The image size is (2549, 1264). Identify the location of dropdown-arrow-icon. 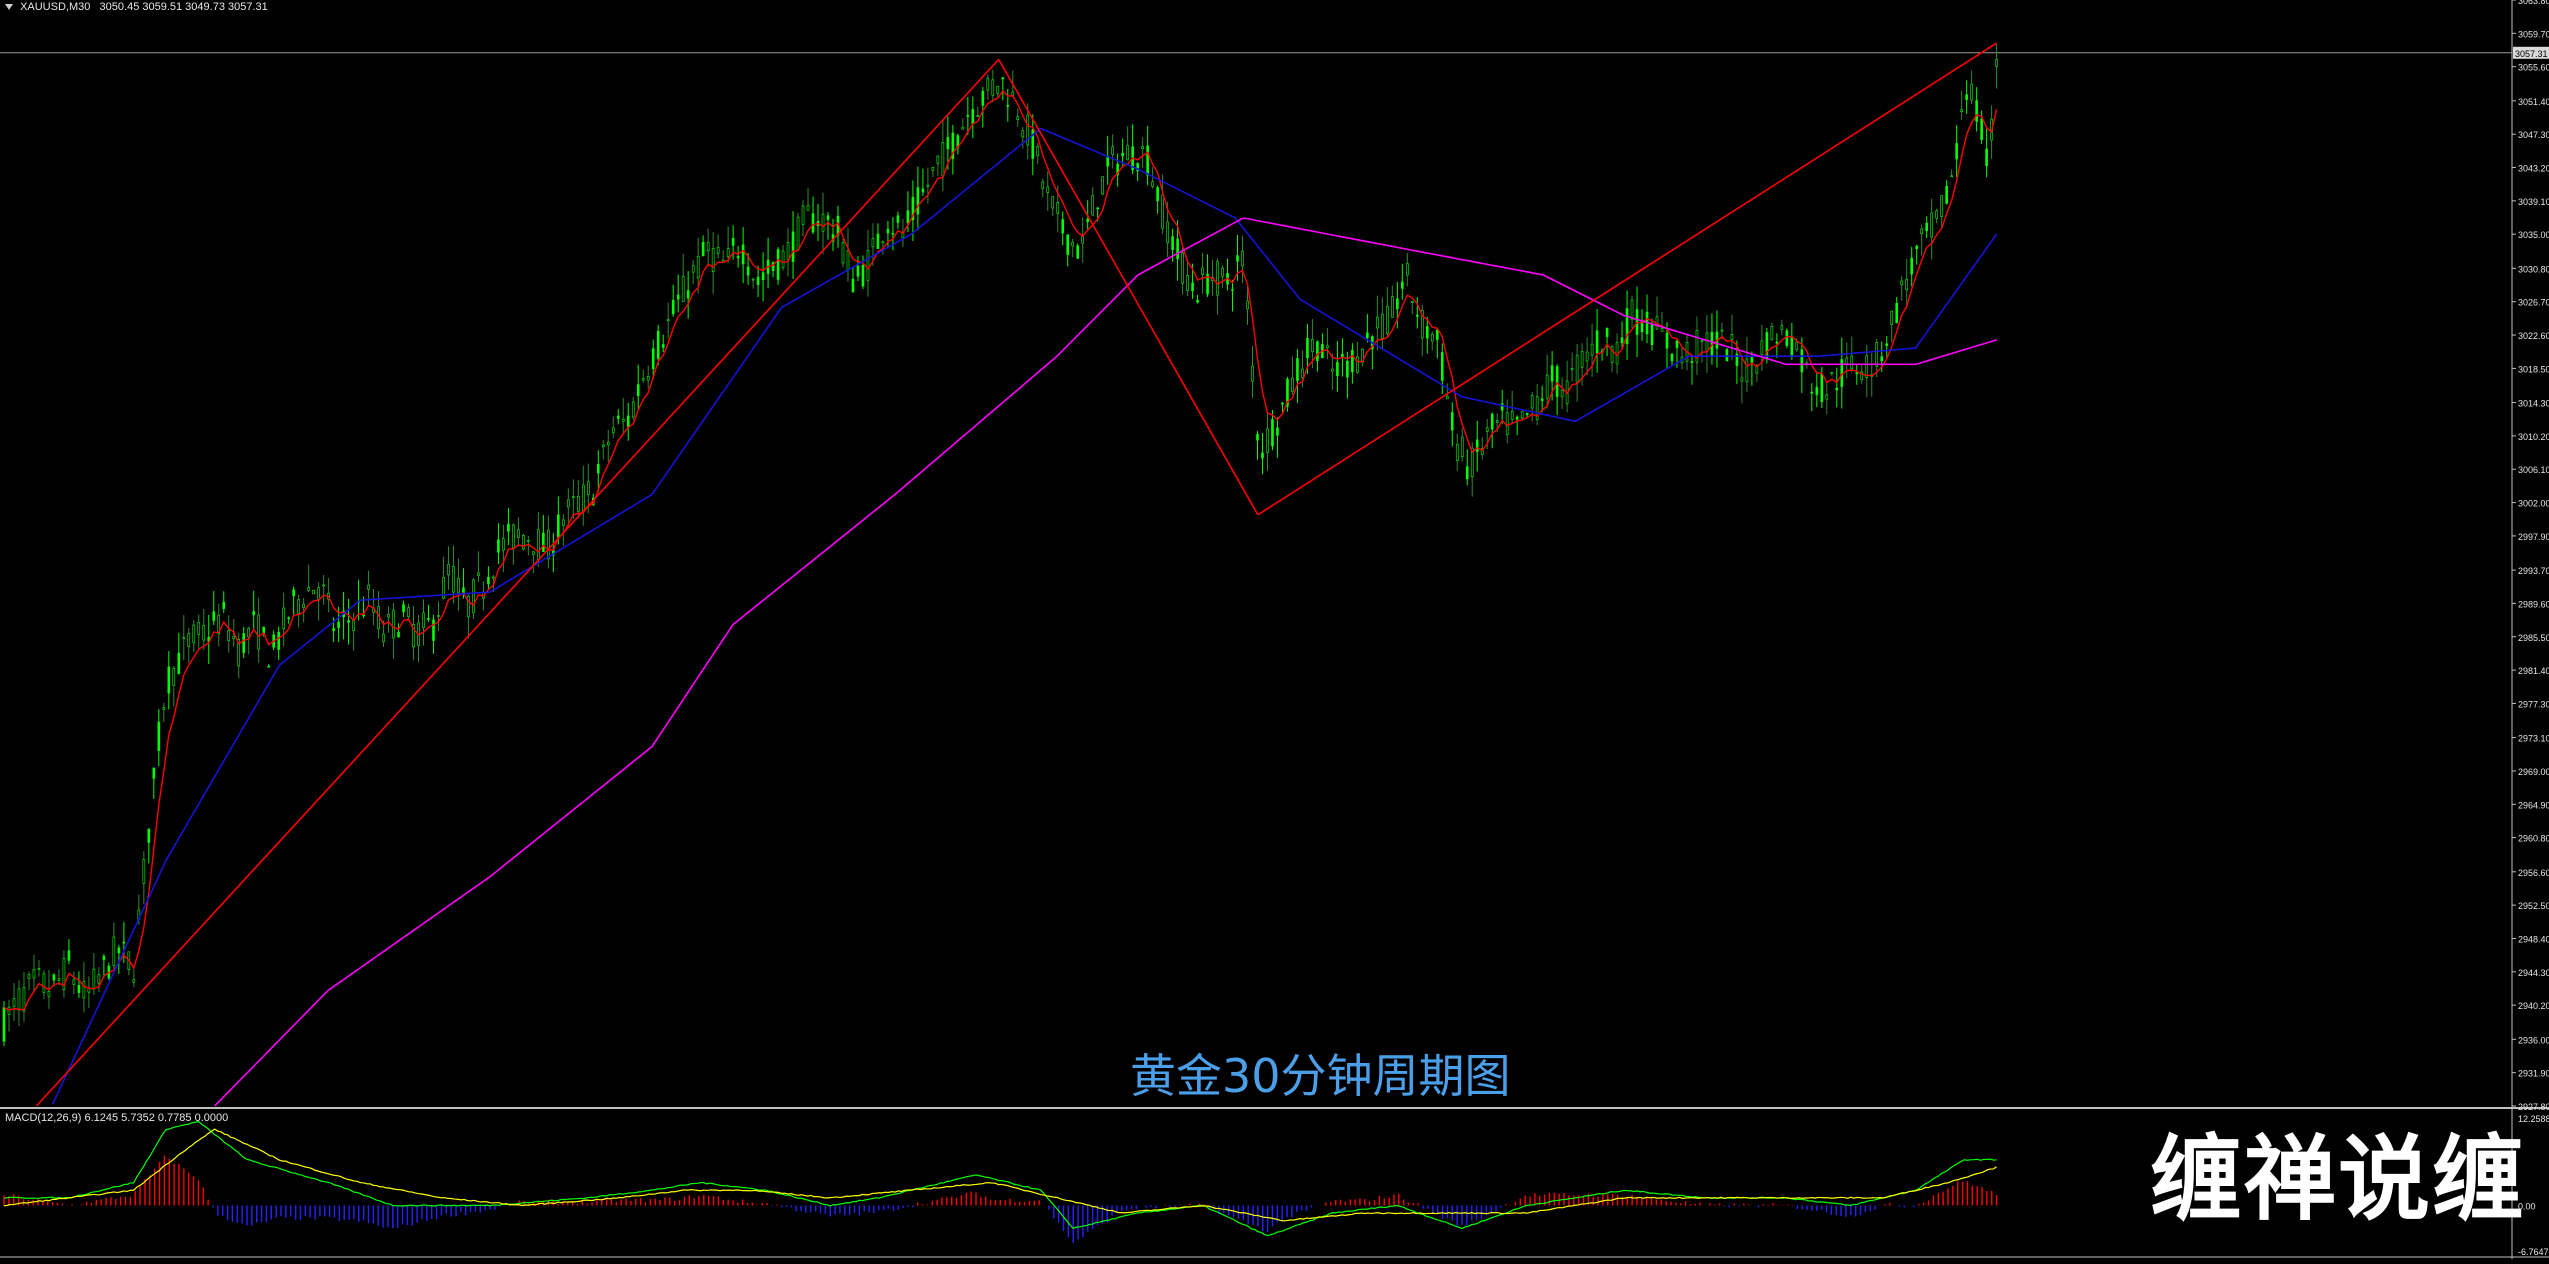
(9, 7).